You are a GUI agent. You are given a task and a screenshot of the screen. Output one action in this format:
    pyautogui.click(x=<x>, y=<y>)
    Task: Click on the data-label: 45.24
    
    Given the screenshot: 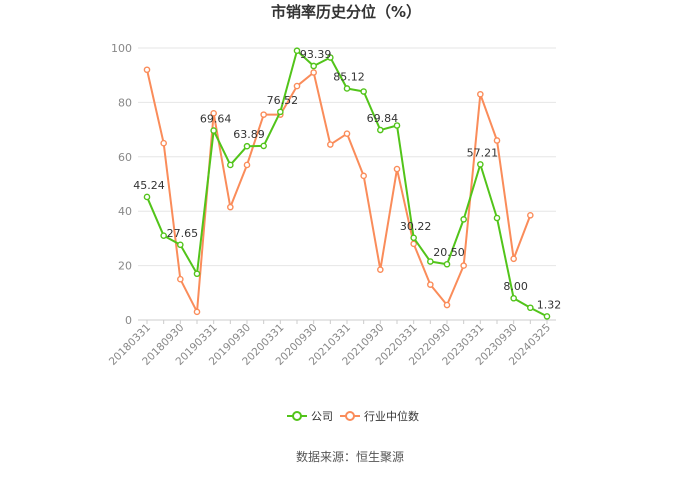 What is the action you would take?
    pyautogui.click(x=149, y=185)
    